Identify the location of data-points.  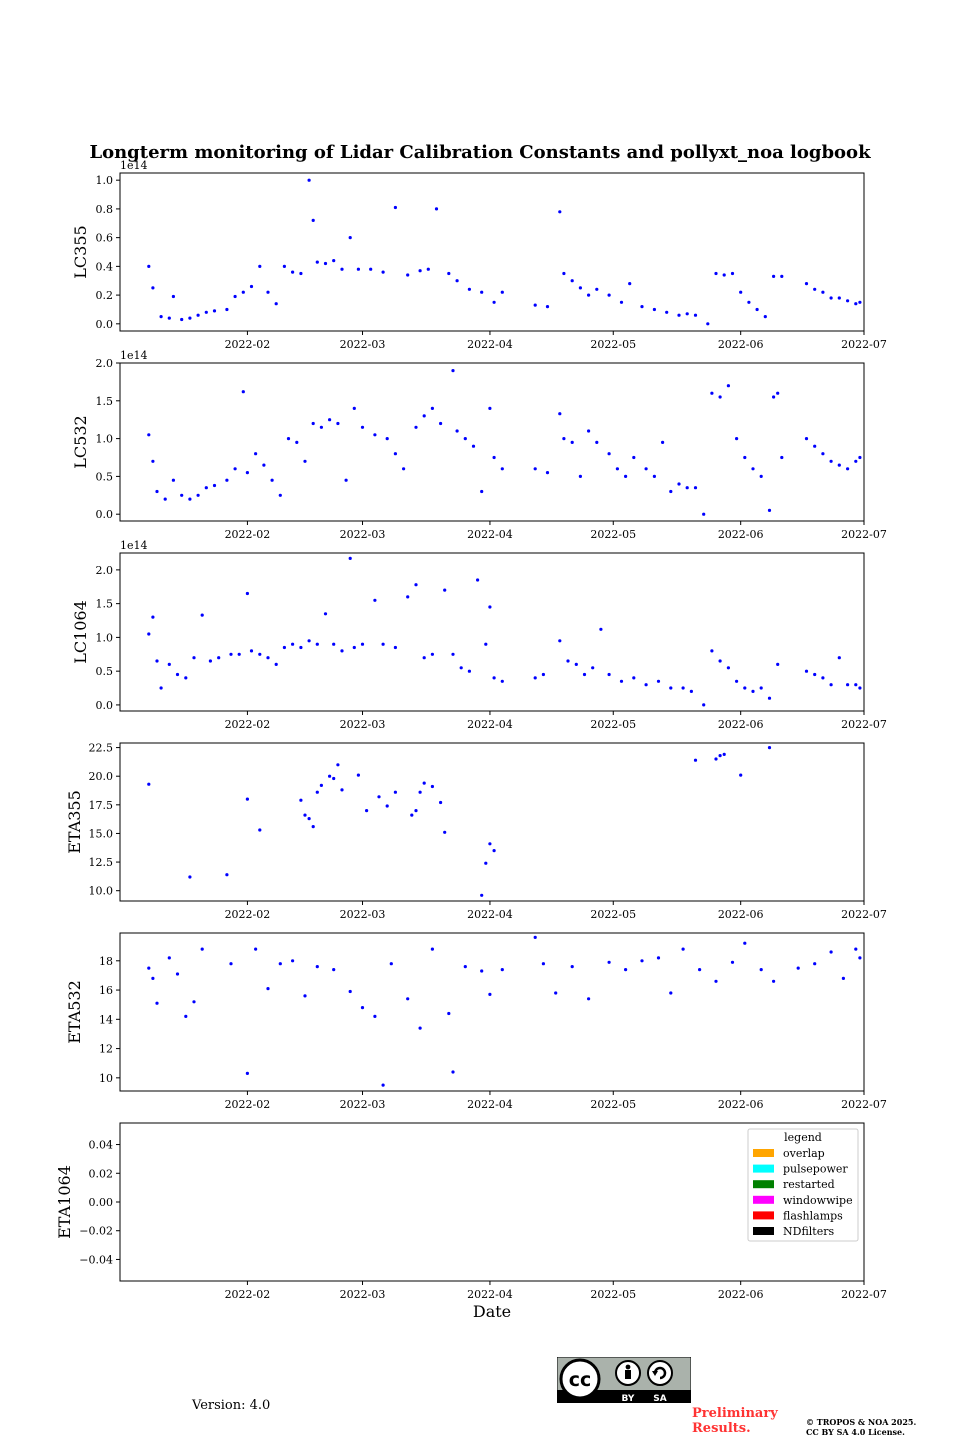
(504, 631).